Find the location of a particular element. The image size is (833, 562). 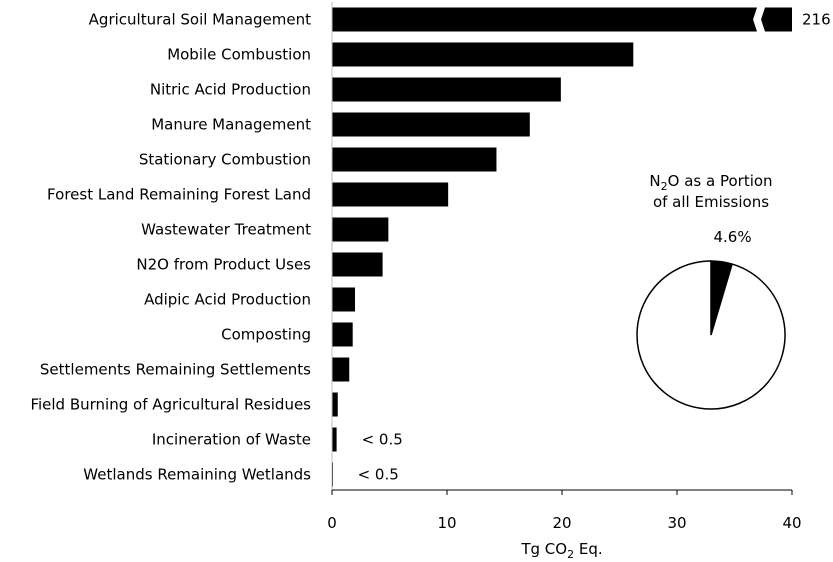

pie-slice-label: 4.6% is located at coordinates (732, 237).